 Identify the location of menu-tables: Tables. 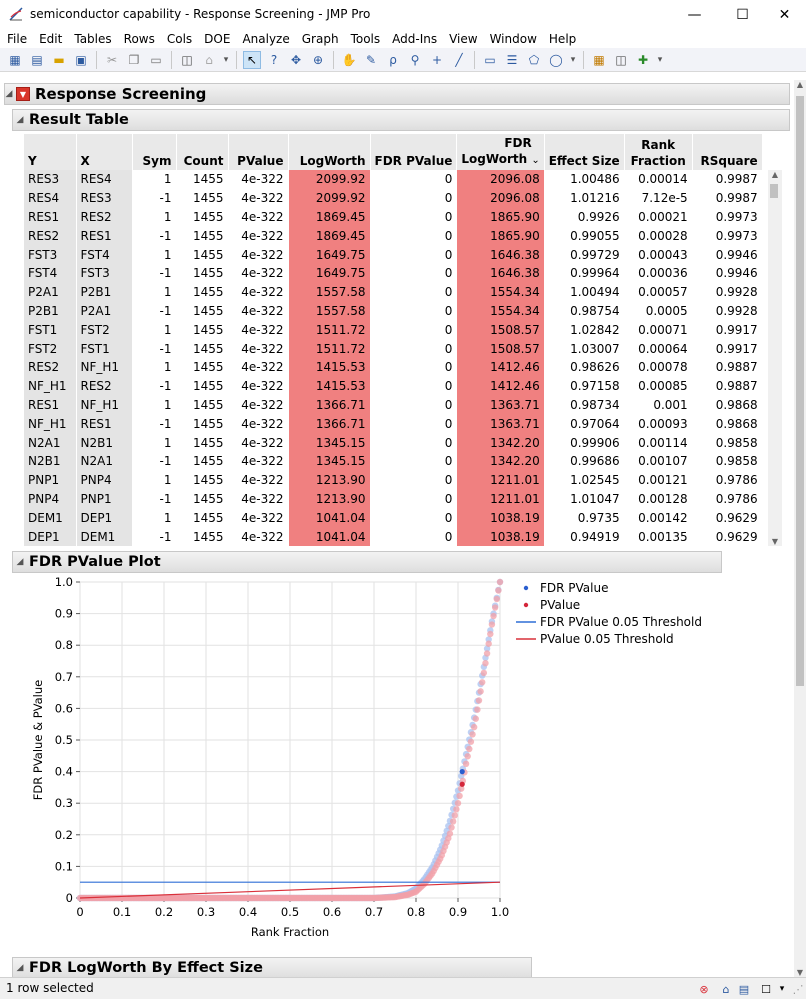
(93, 39).